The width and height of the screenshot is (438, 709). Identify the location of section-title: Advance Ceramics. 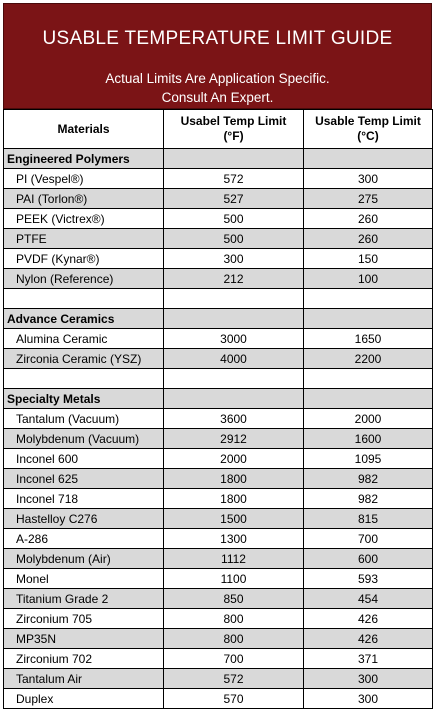
(83, 318).